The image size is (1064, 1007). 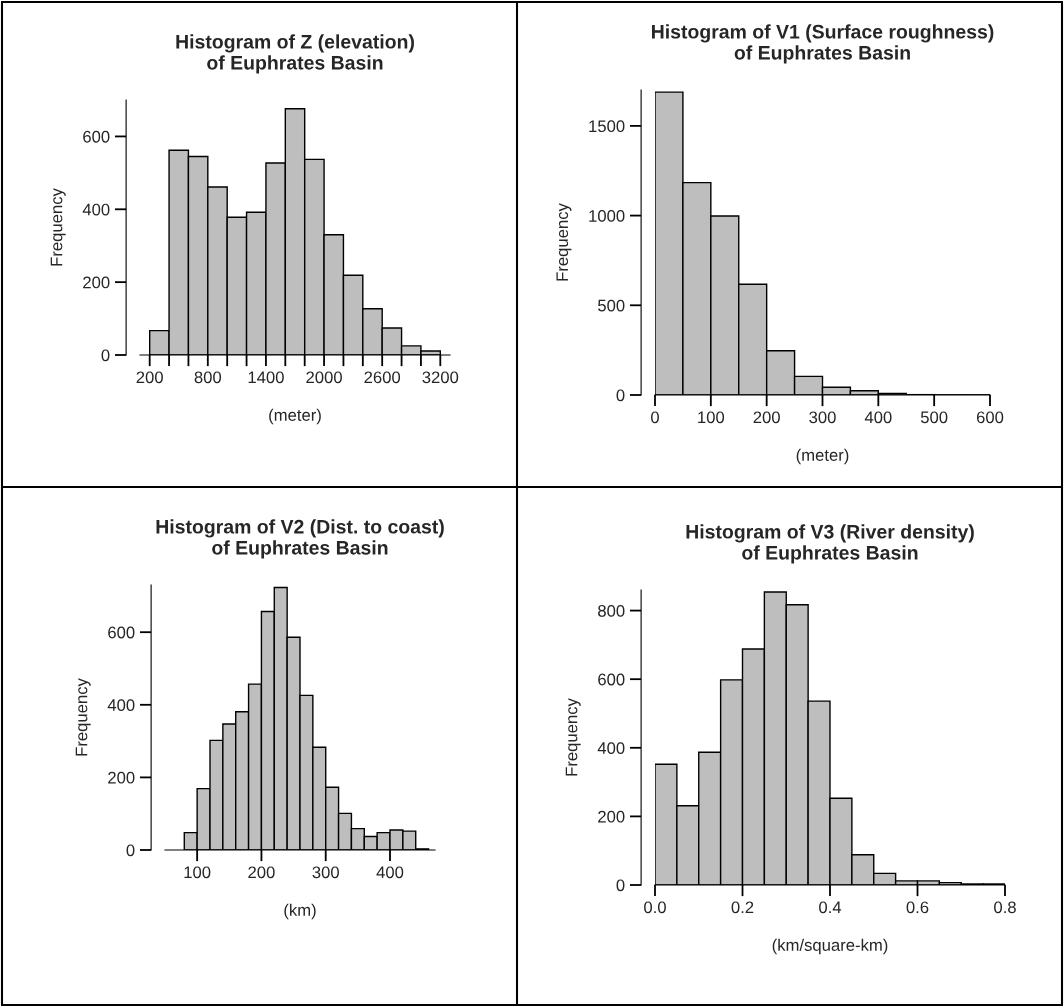 What do you see at coordinates (611, 610) in the screenshot?
I see `y-tick-label: 800` at bounding box center [611, 610].